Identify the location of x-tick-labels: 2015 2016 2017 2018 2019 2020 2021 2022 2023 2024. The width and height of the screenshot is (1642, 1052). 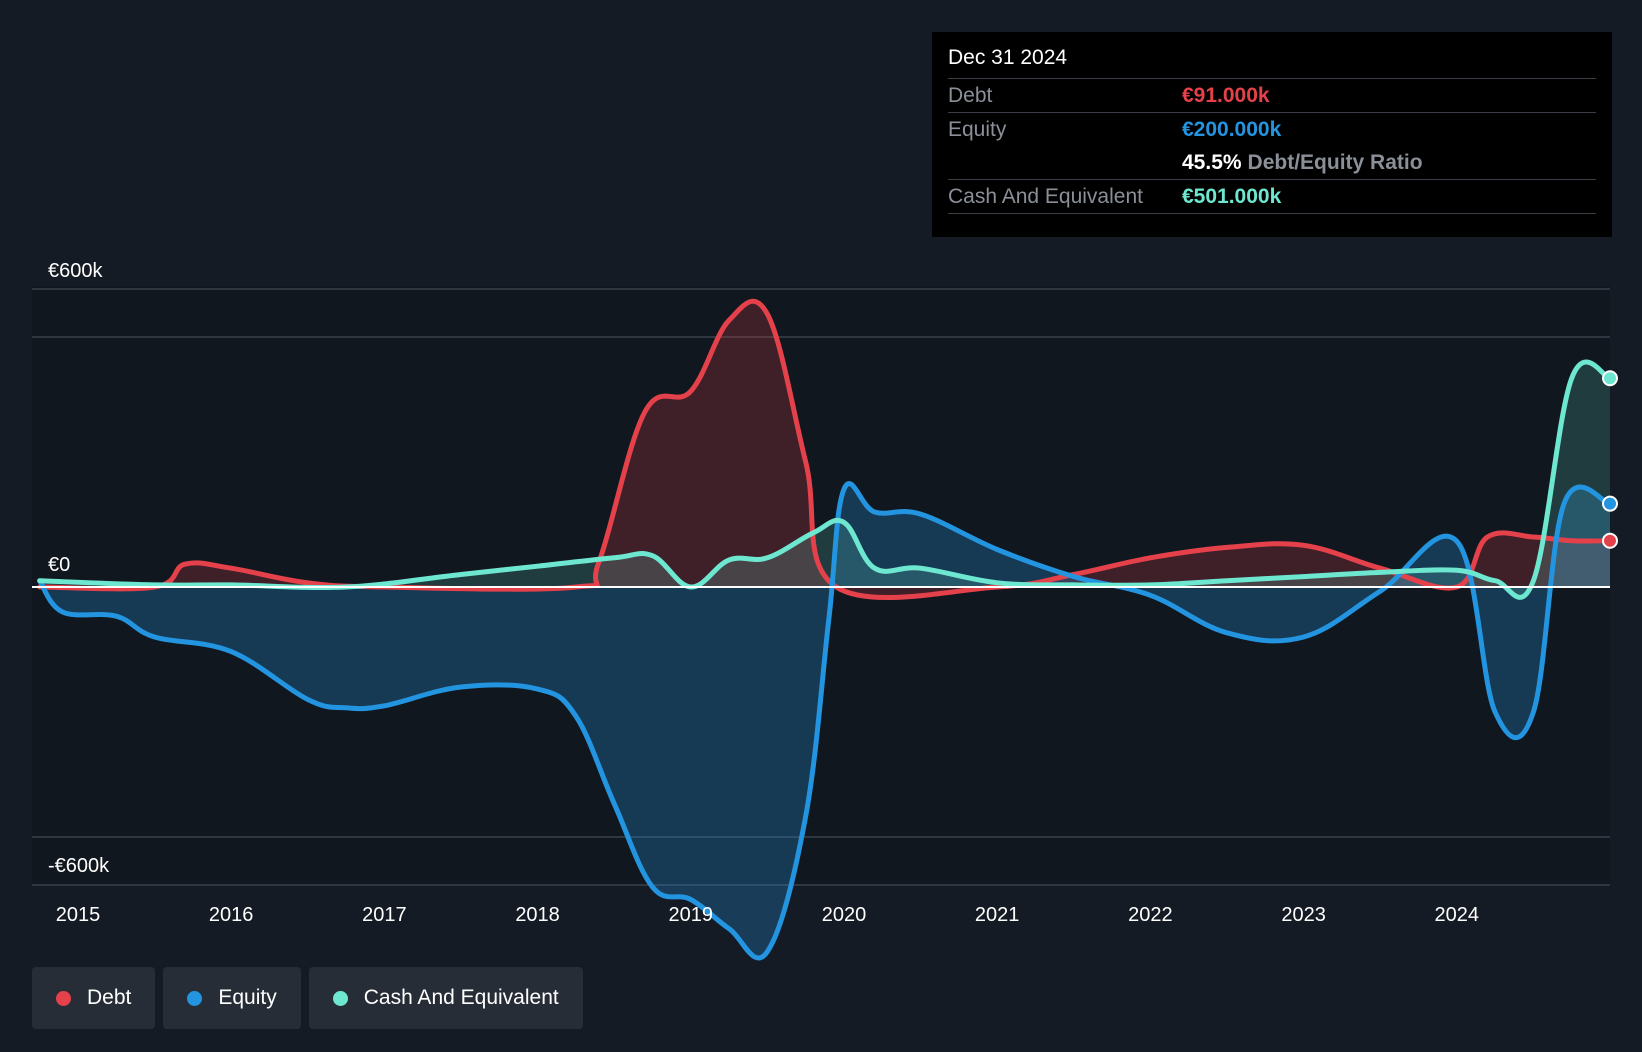
(767, 915).